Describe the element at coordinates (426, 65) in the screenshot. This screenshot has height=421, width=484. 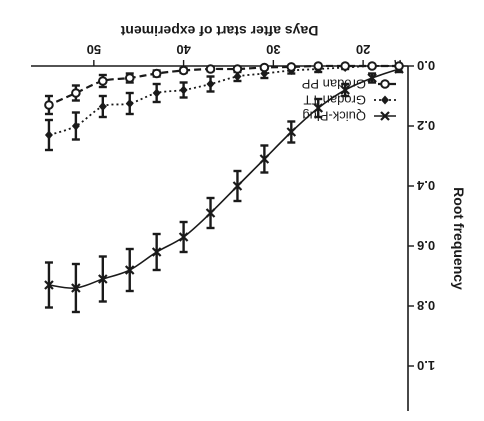
I see `y-tick-label: 0.0` at that location.